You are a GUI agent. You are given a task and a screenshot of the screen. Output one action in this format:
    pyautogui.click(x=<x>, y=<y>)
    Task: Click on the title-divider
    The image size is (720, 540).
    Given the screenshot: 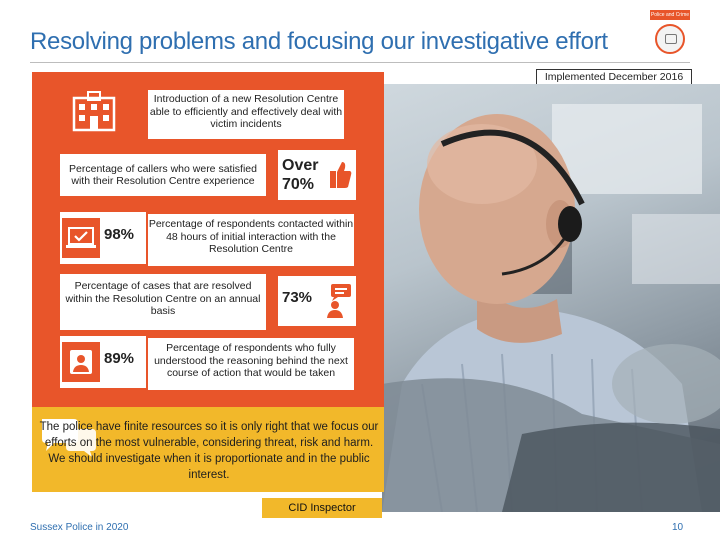 What is the action you would take?
    pyautogui.click(x=360, y=62)
    